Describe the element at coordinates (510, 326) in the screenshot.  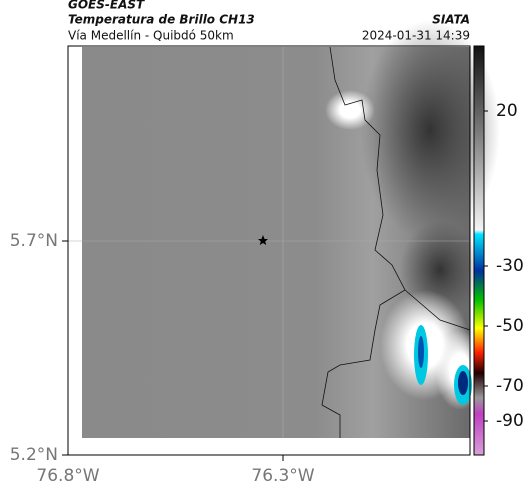
I see `colorbar-tick-label: -50` at that location.